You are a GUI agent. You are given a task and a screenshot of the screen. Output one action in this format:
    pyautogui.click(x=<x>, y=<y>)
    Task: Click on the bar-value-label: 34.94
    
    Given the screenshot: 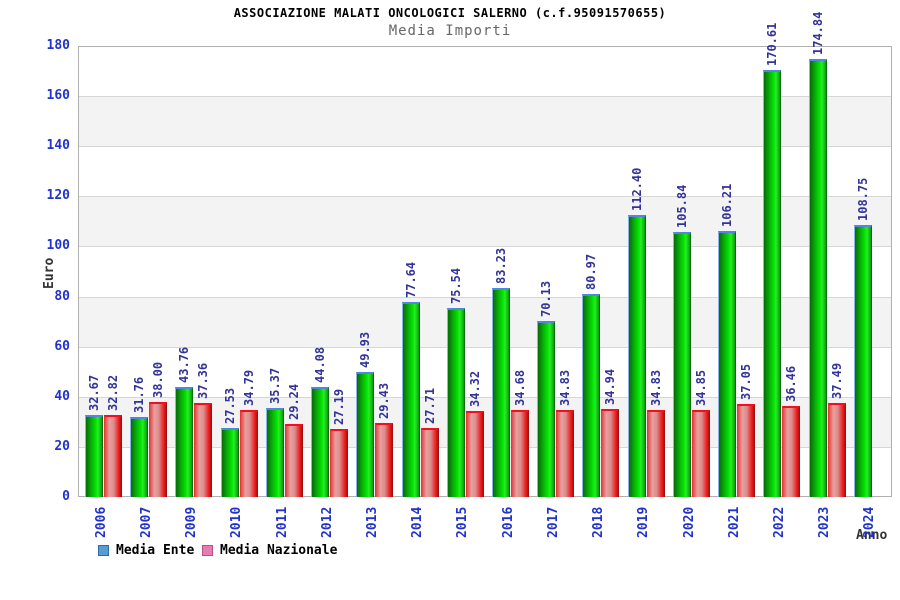 What is the action you would take?
    pyautogui.click(x=610, y=387)
    